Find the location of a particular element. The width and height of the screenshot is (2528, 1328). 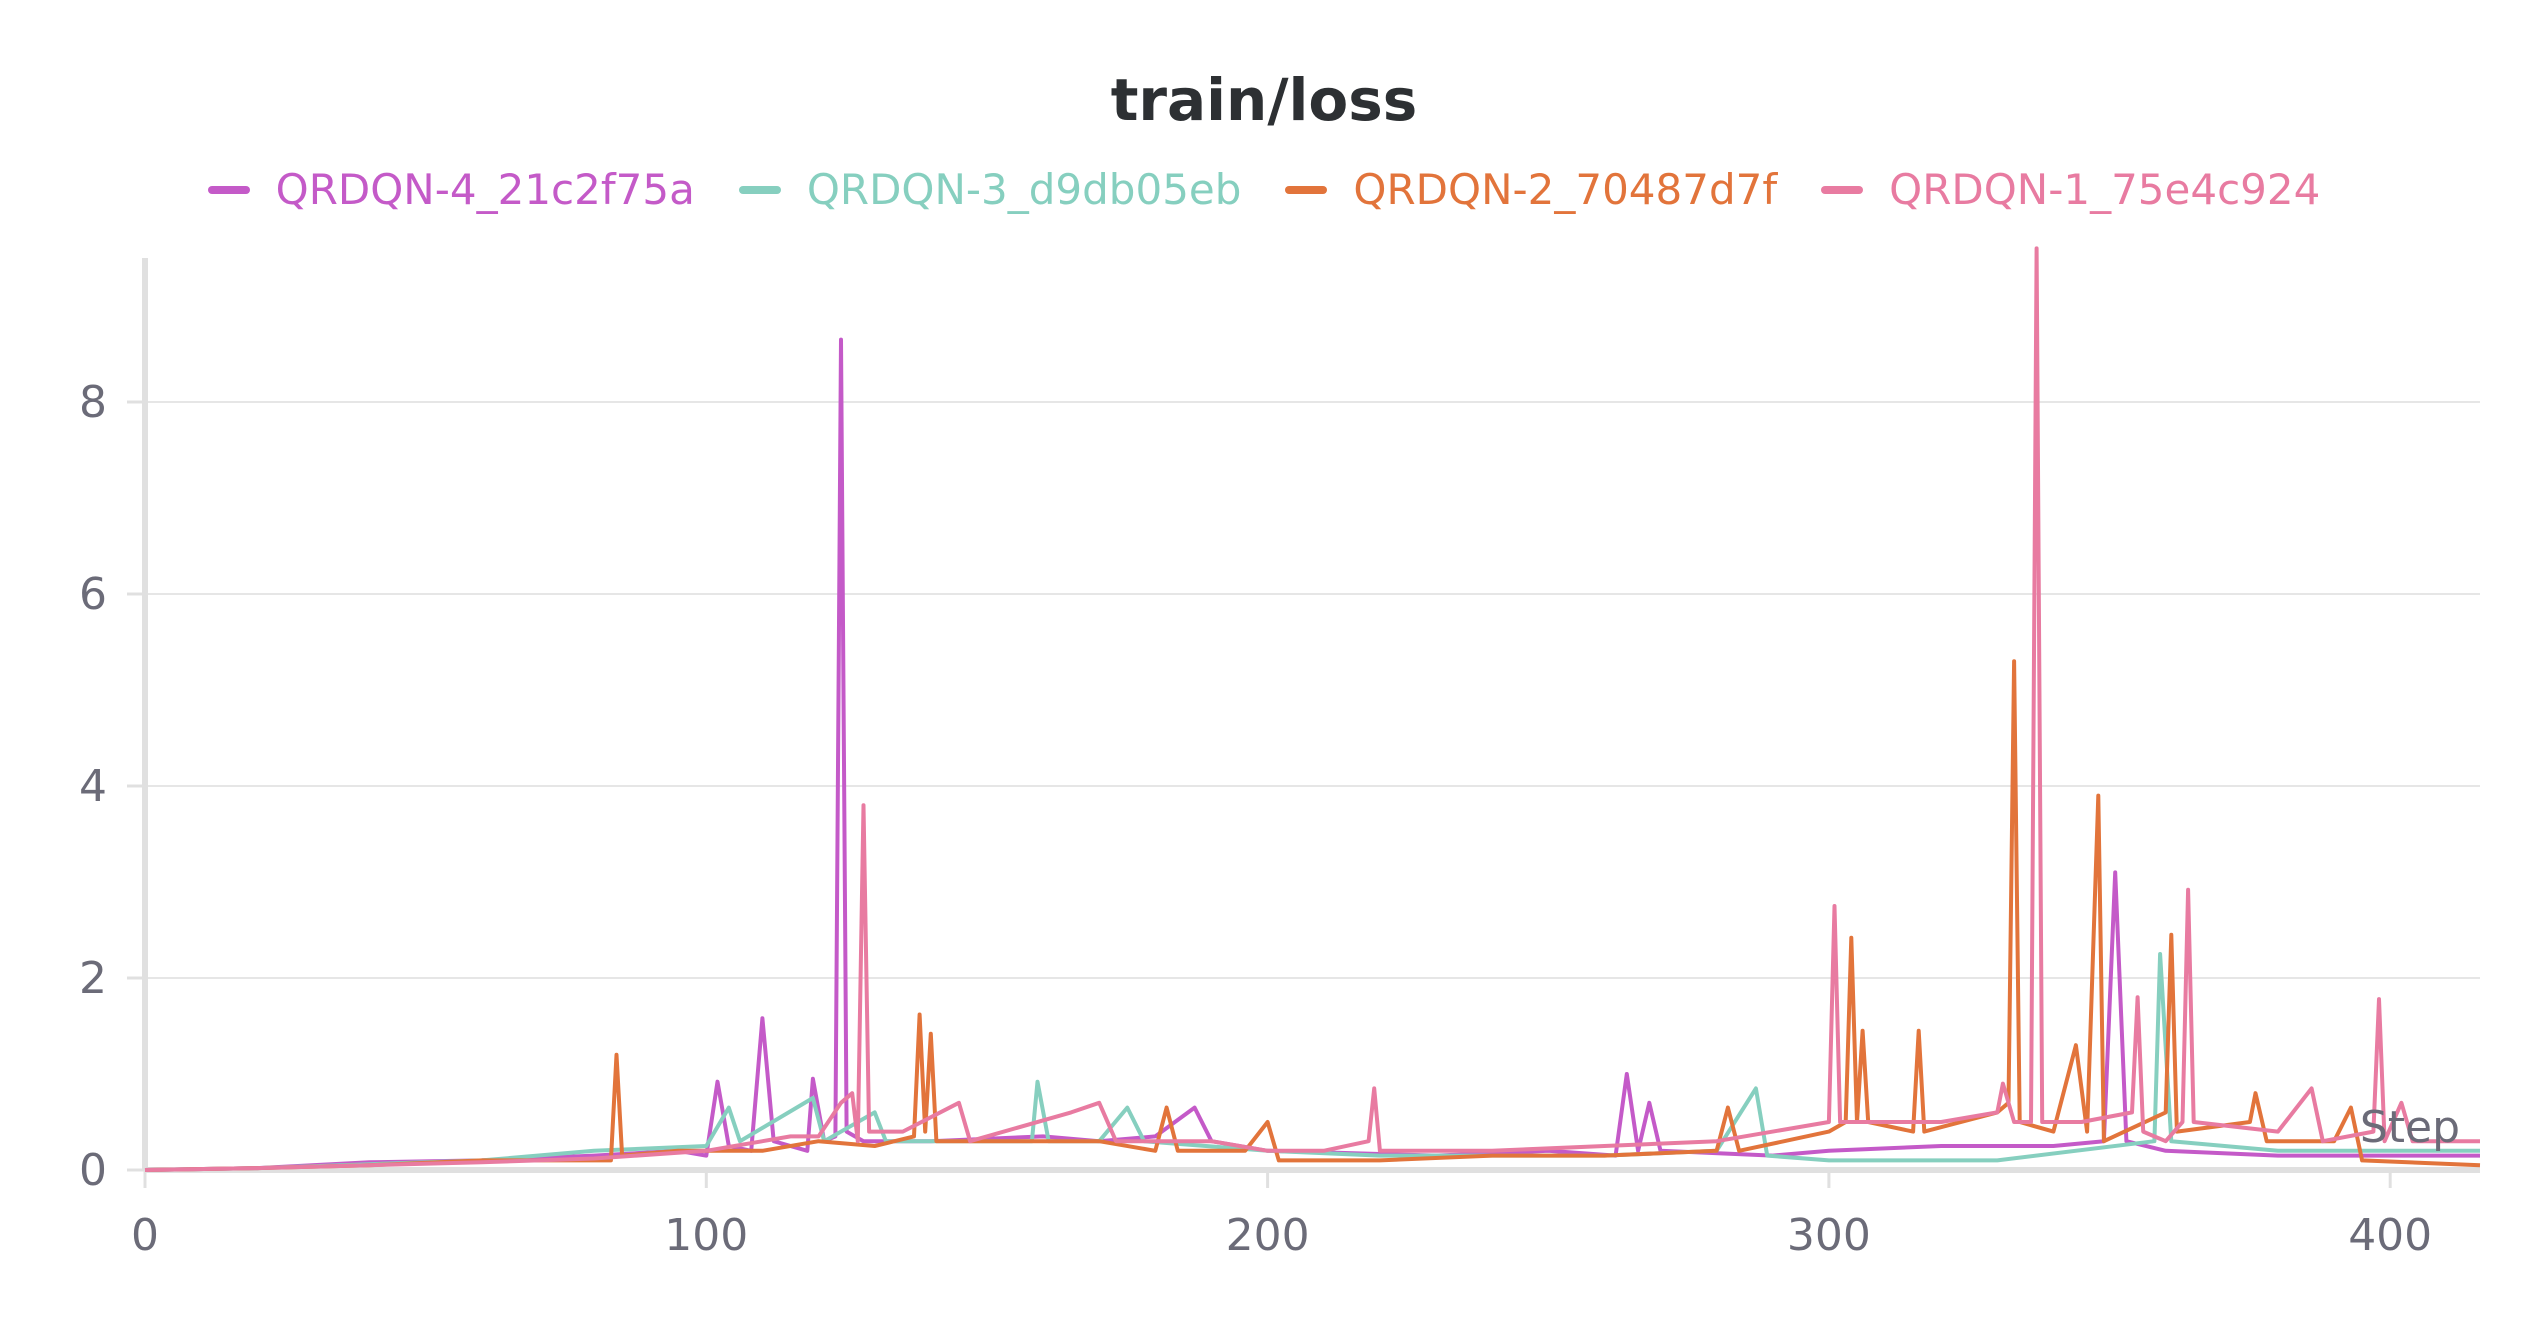

y-tick-label: 8 is located at coordinates (93, 402).